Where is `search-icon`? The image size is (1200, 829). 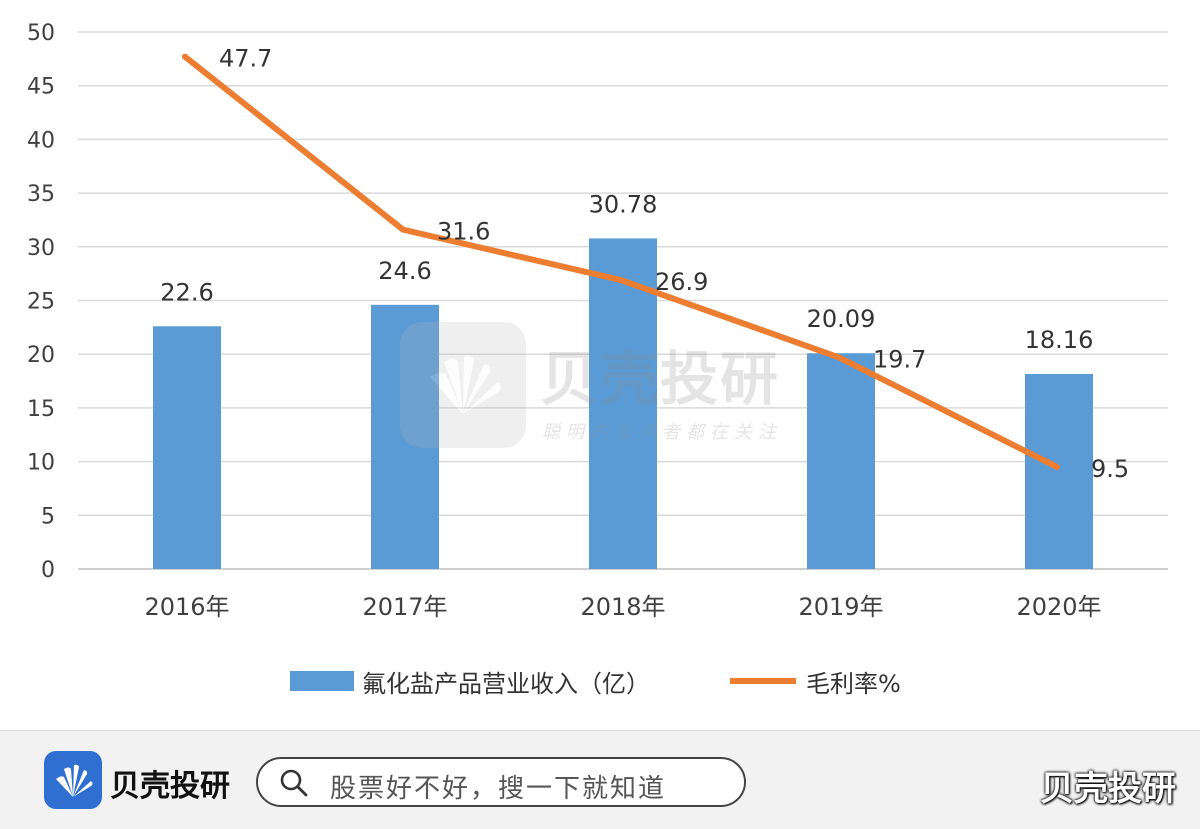
search-icon is located at coordinates (294, 783).